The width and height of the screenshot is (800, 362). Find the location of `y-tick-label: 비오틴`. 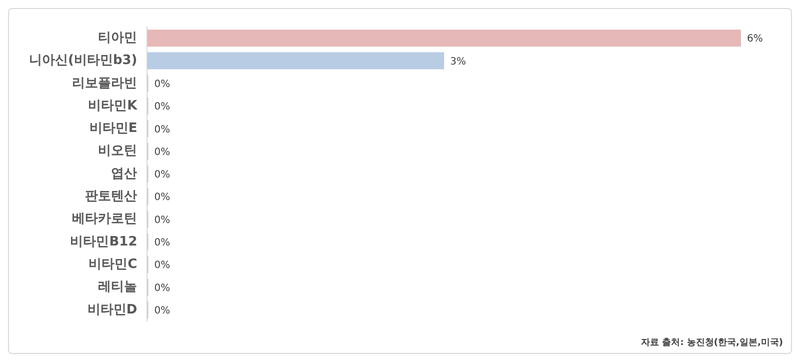

y-tick-label: 비오틴 is located at coordinates (118, 151).